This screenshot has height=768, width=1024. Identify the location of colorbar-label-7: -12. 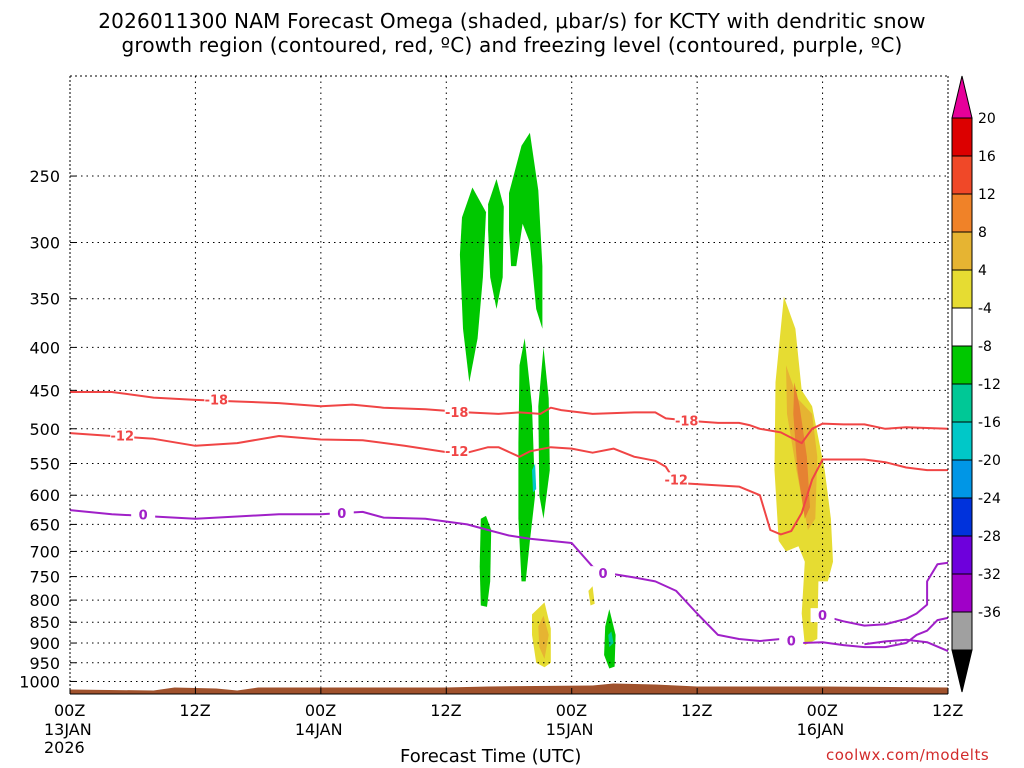
(989, 385).